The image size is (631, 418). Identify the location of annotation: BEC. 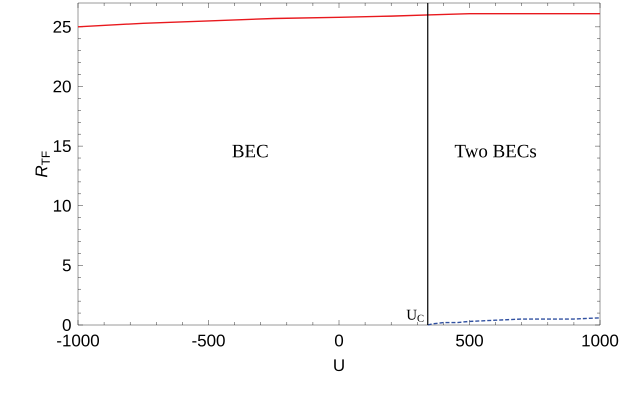
(250, 151).